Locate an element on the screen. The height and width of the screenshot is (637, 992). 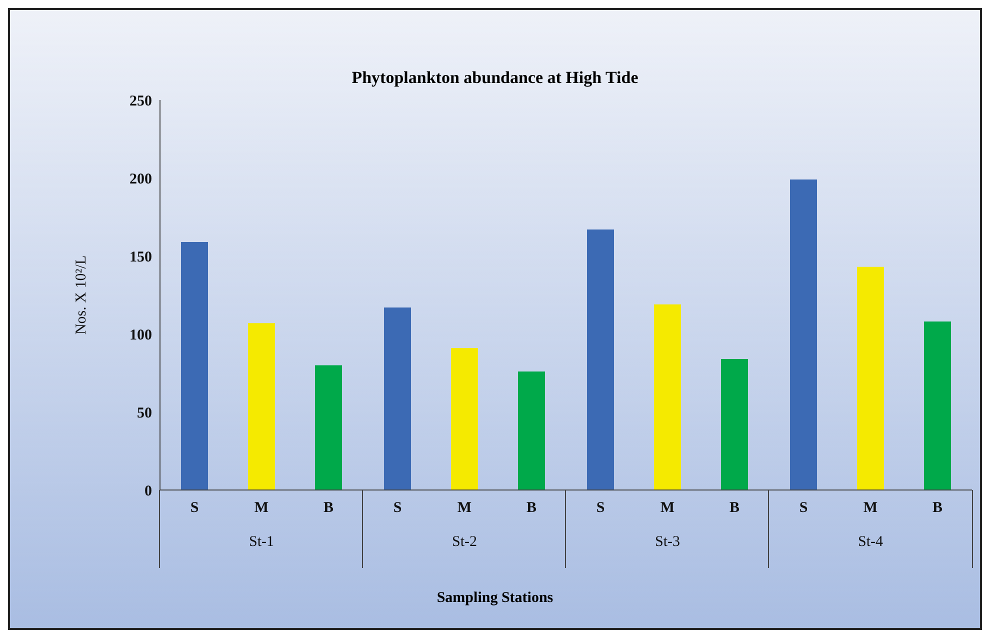
series-label: B is located at coordinates (328, 508).